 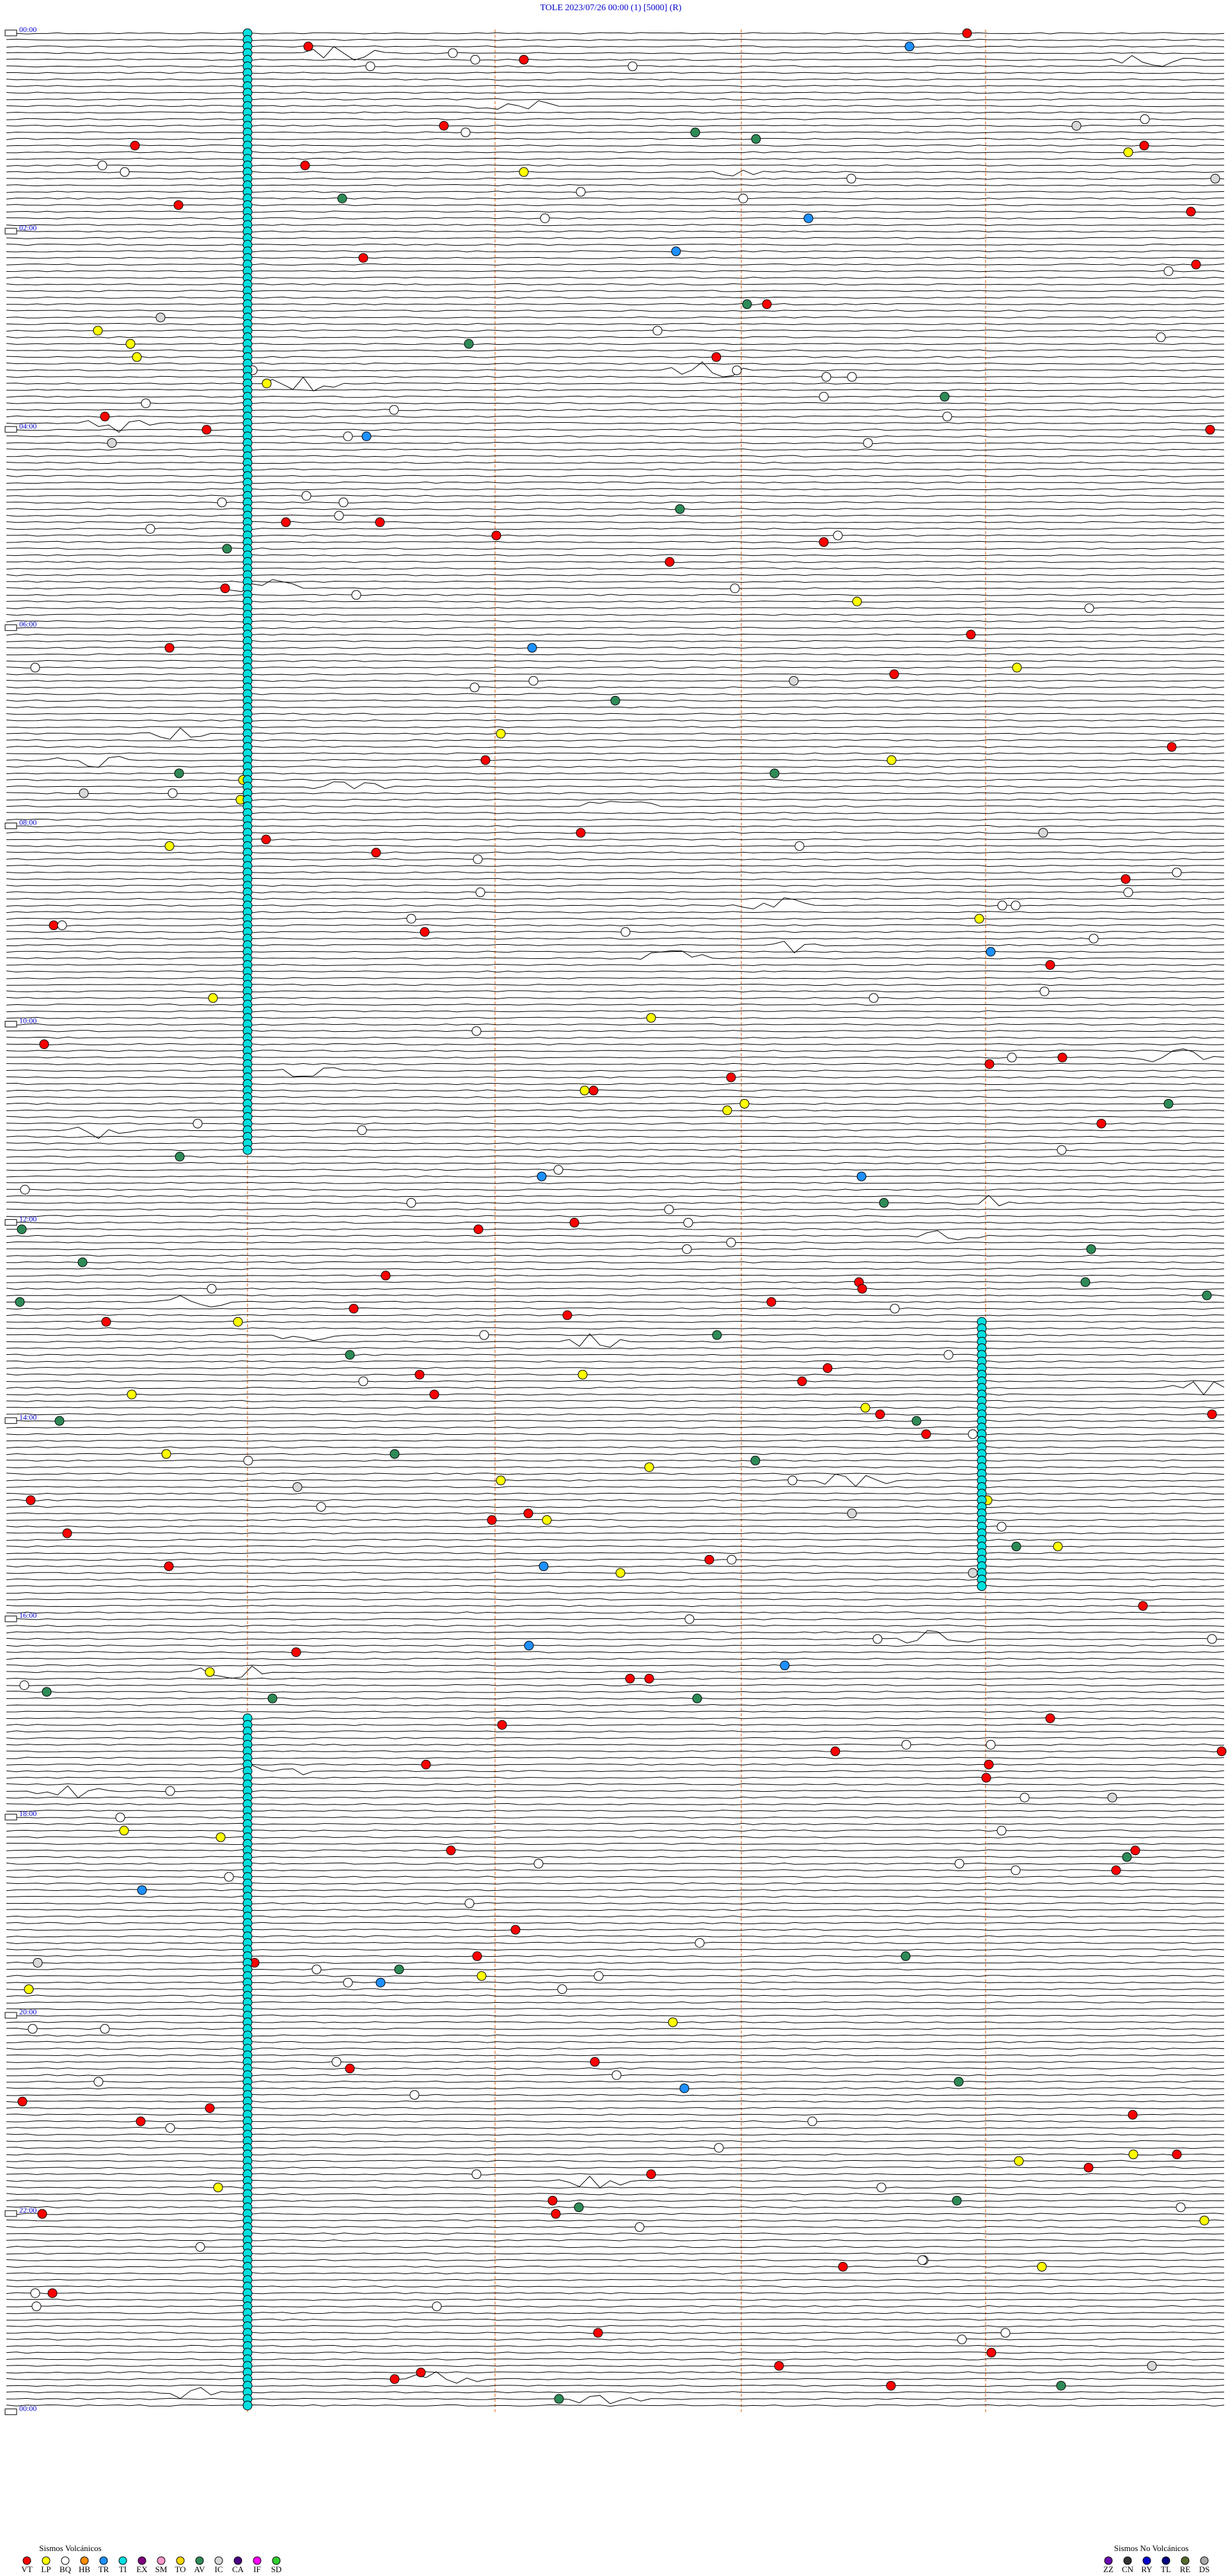 What do you see at coordinates (1204, 2569) in the screenshot?
I see `legend-label: DS` at bounding box center [1204, 2569].